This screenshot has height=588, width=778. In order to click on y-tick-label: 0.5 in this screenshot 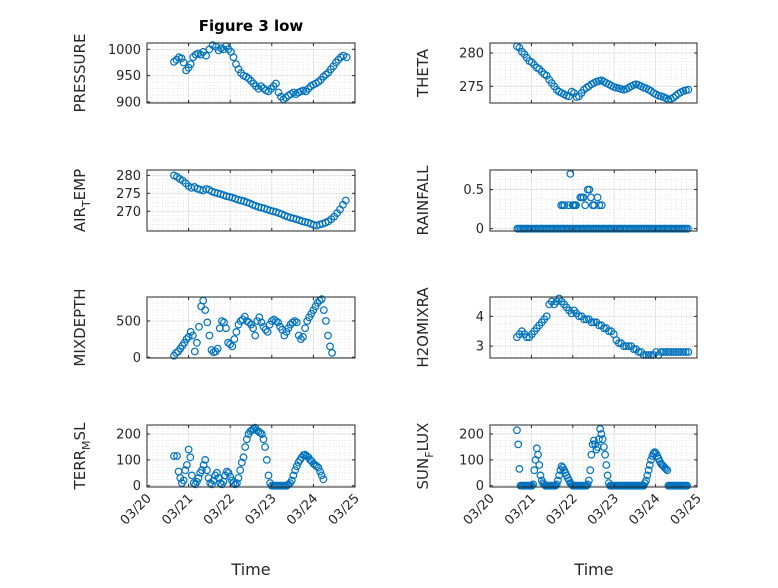, I will do `click(473, 190)`.